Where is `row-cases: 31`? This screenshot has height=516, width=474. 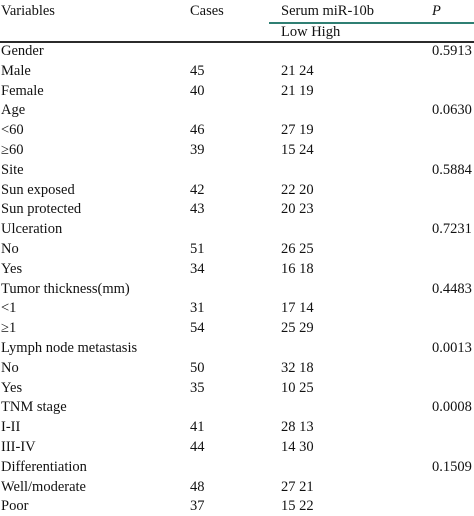 row-cases: 31 is located at coordinates (197, 308).